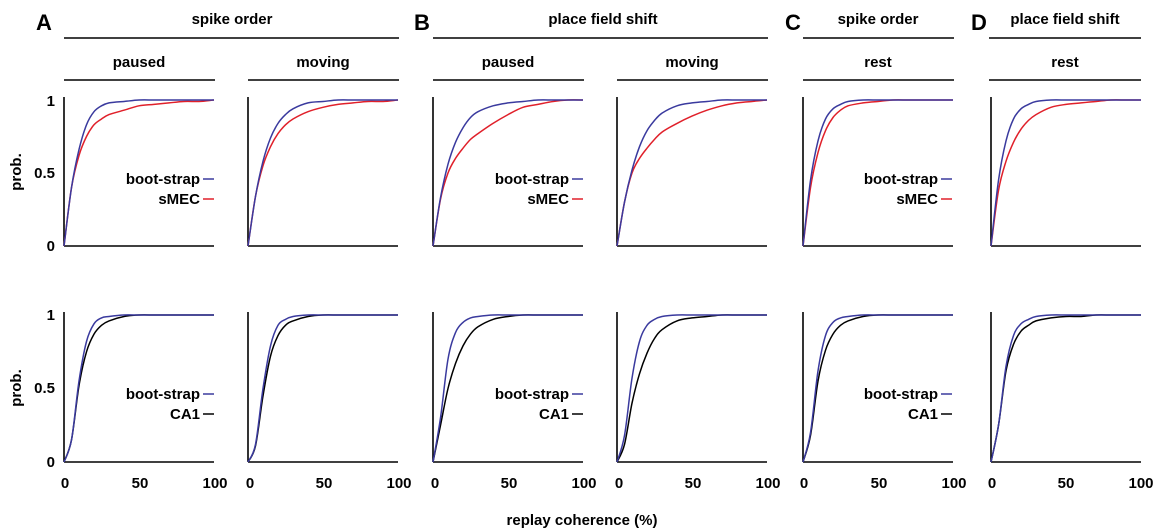 Image resolution: width=1165 pixels, height=532 pixels. I want to click on x-ticks-b-paused: 0 50 100, so click(514, 483).